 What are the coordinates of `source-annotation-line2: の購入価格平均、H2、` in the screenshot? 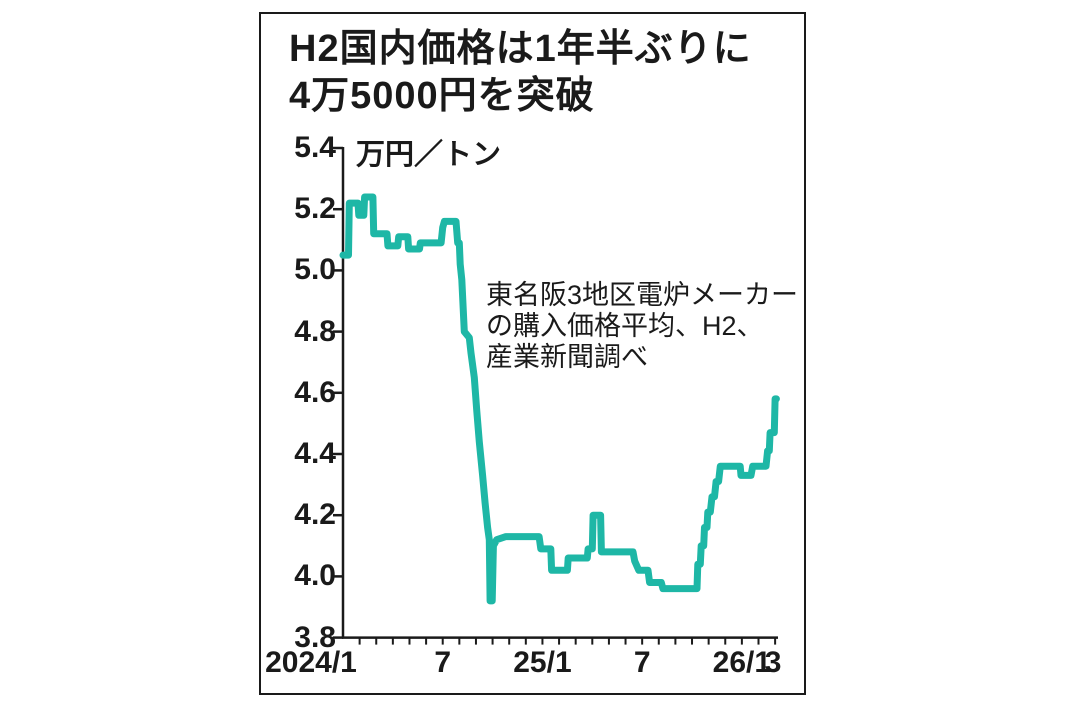 It's located at (625, 326).